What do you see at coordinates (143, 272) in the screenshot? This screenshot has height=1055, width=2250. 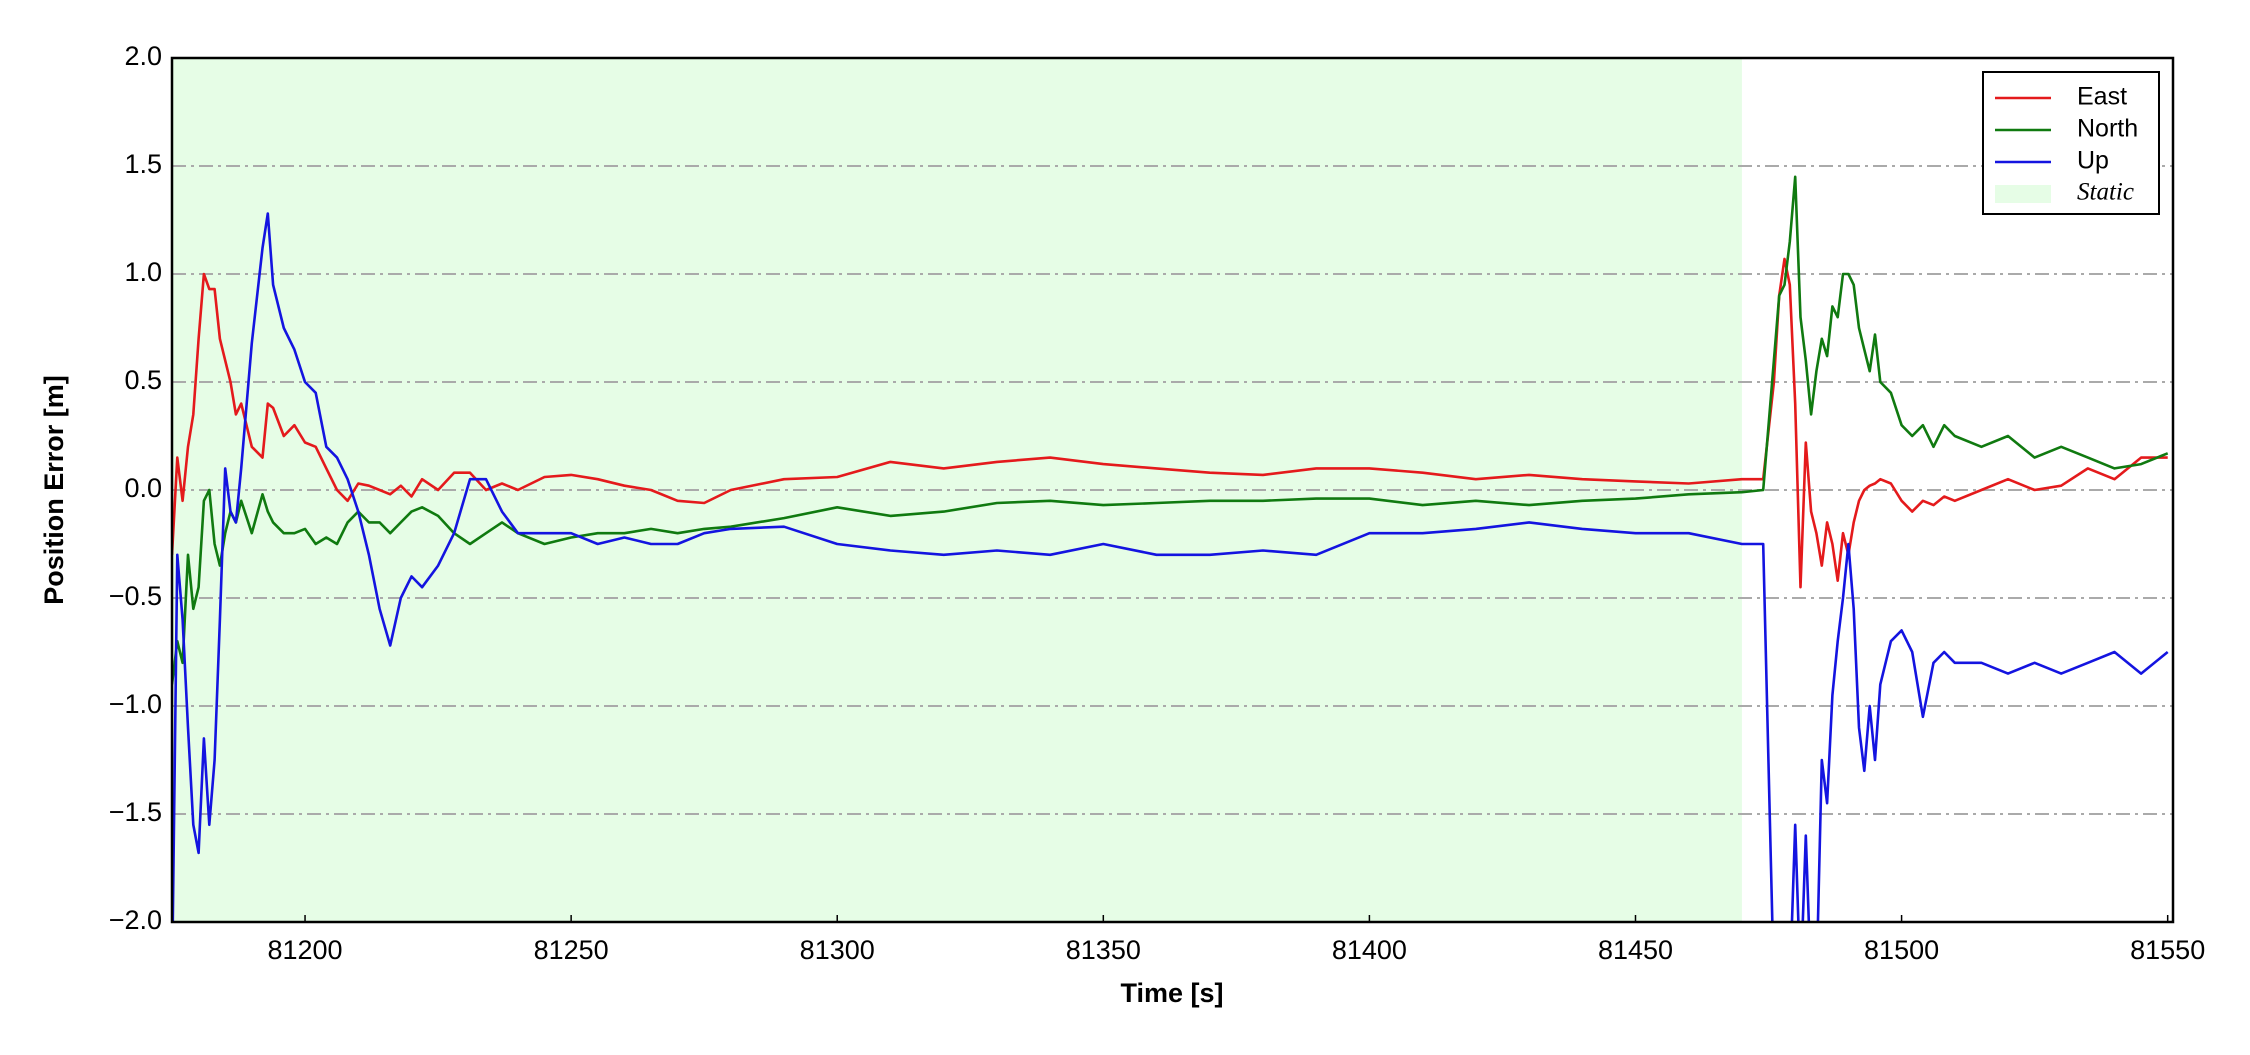 I see `y-tick-label: 1.0` at bounding box center [143, 272].